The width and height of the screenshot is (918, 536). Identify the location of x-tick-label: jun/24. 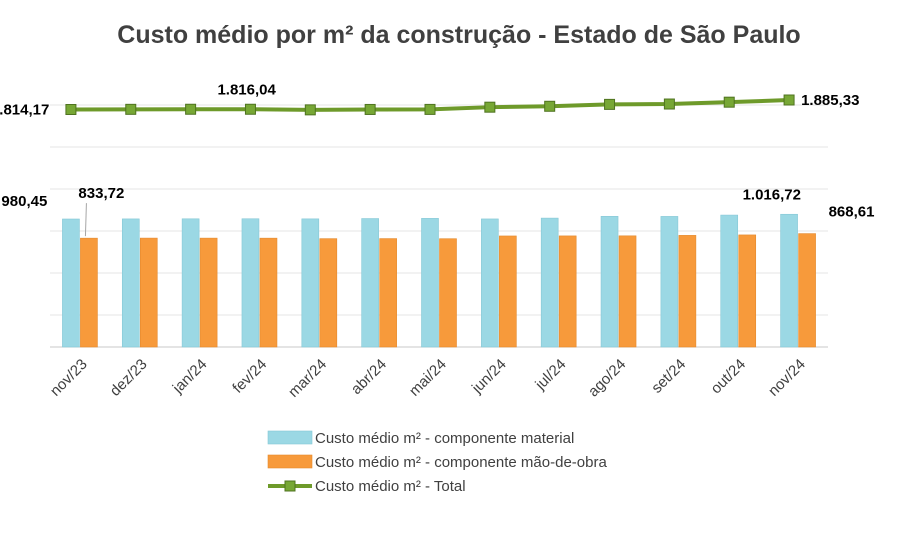
(489, 377).